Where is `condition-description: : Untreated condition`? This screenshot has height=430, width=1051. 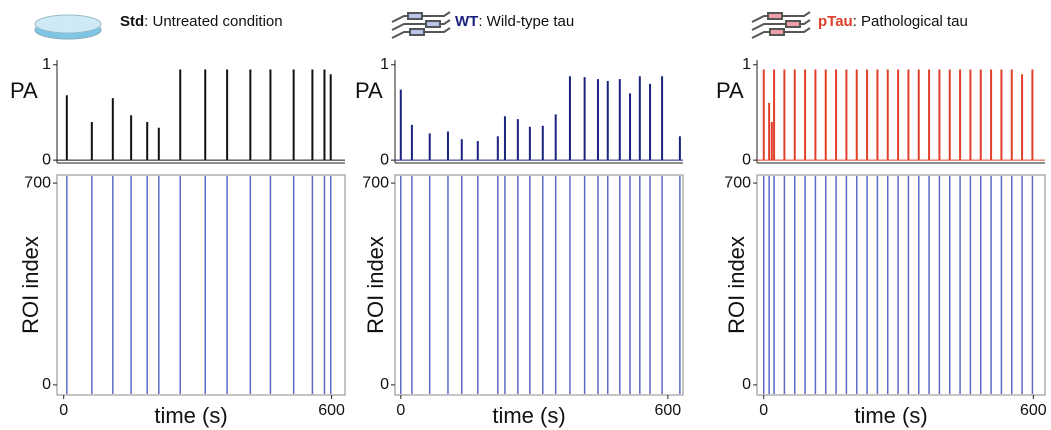
condition-description: : Untreated condition is located at coordinates (213, 21).